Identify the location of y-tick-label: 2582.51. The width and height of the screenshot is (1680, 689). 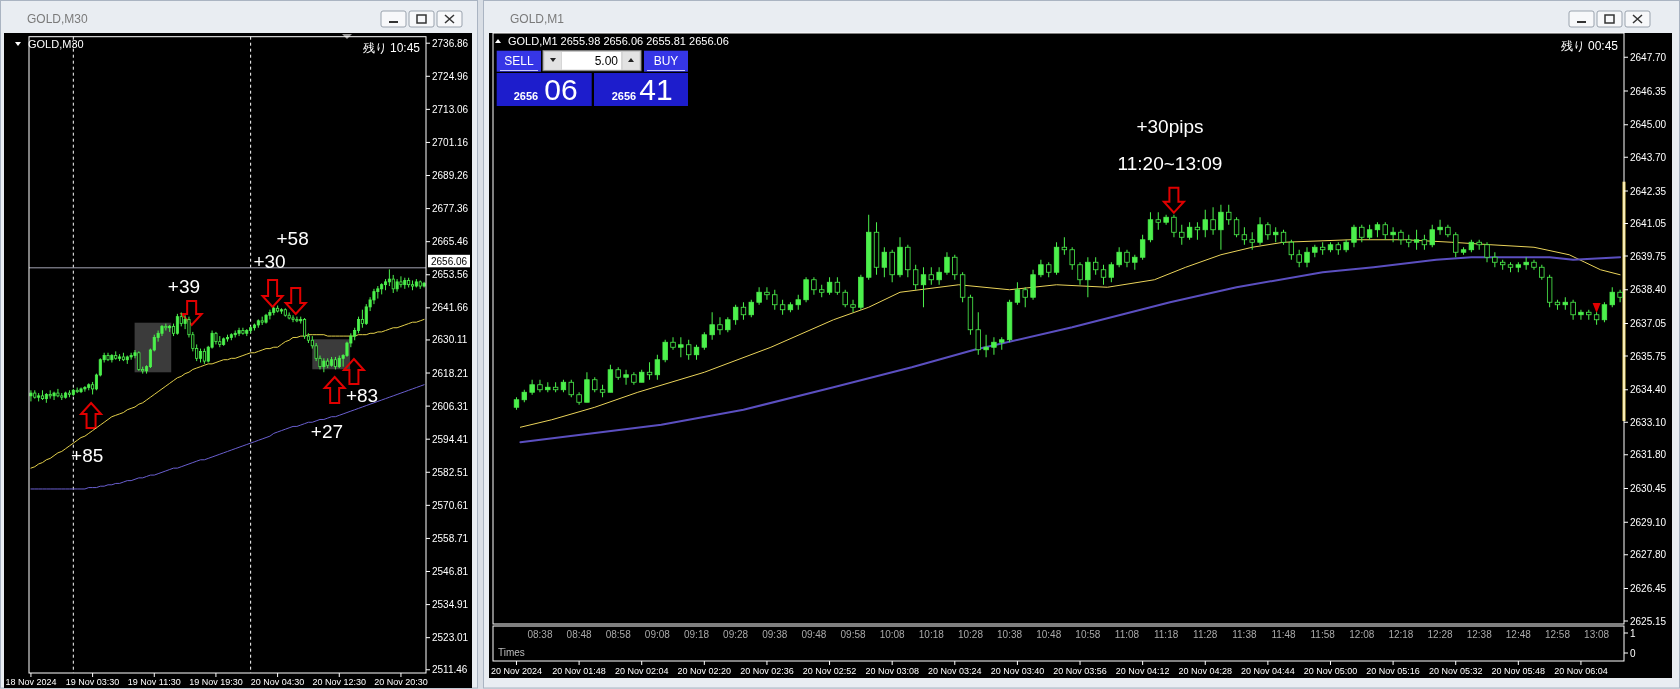
(450, 472).